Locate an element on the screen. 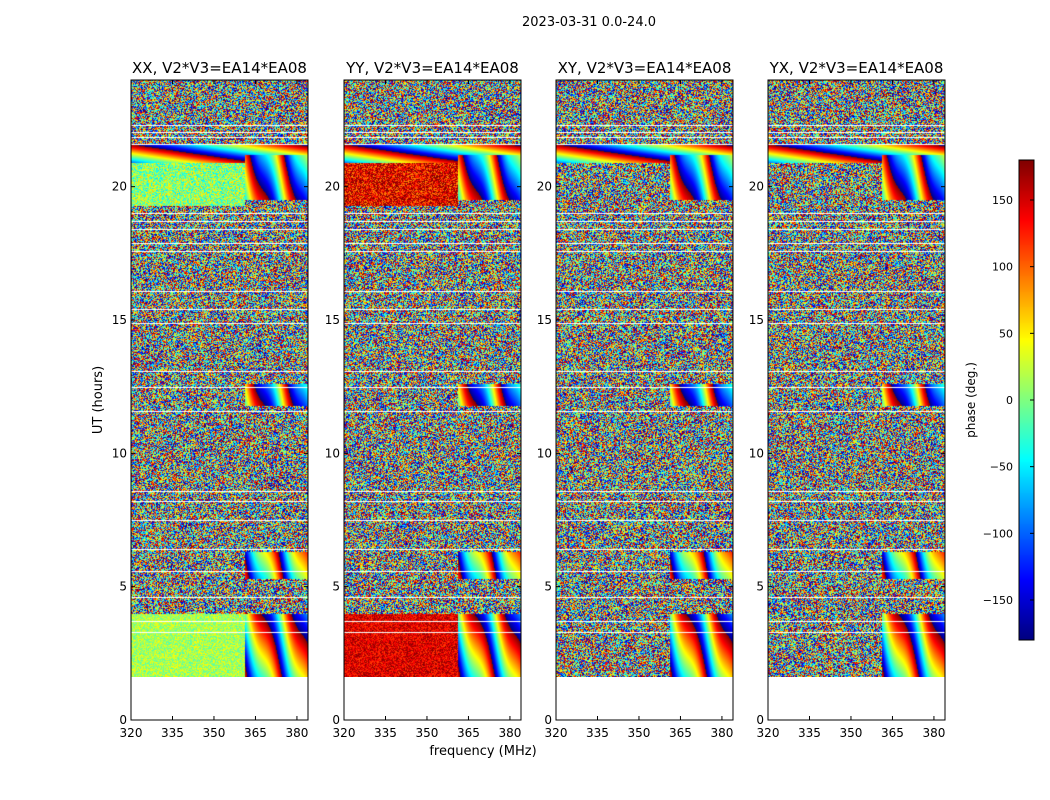 The width and height of the screenshot is (1050, 800). figure-title: 2023-03-31 0.0-24.0 is located at coordinates (589, 22).